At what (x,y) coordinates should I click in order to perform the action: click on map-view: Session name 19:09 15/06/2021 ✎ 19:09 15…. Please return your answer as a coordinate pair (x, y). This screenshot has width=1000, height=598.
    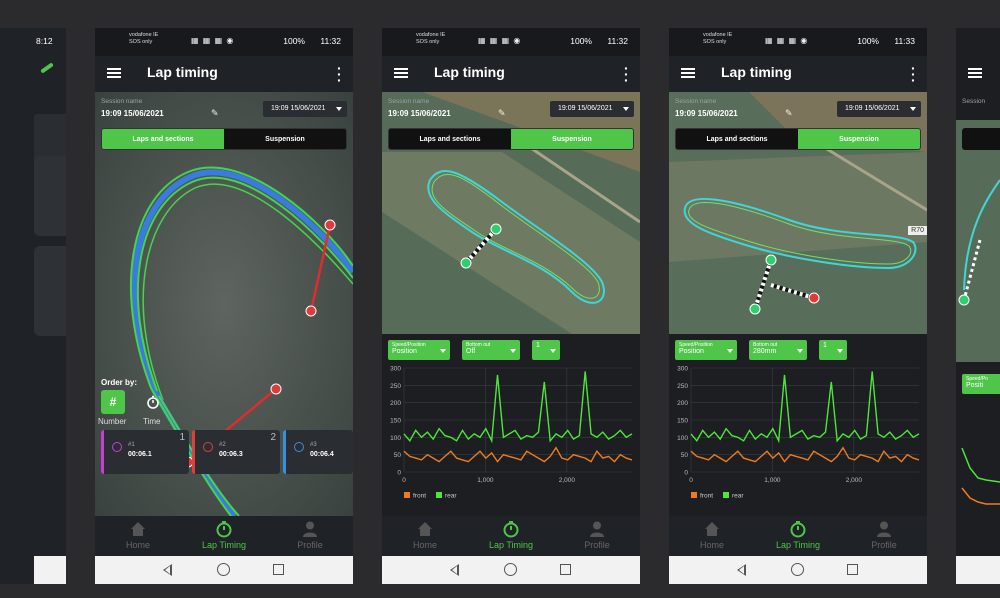
    Looking at the image, I should click on (511, 213).